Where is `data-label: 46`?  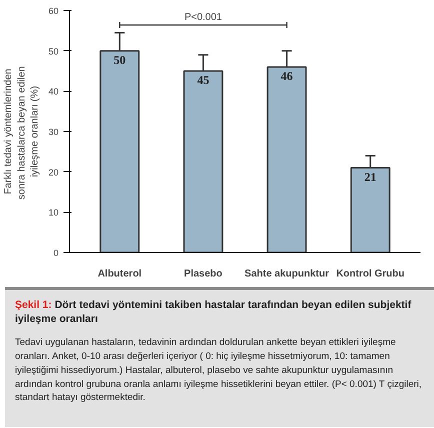
data-label: 46 is located at coordinates (286, 75).